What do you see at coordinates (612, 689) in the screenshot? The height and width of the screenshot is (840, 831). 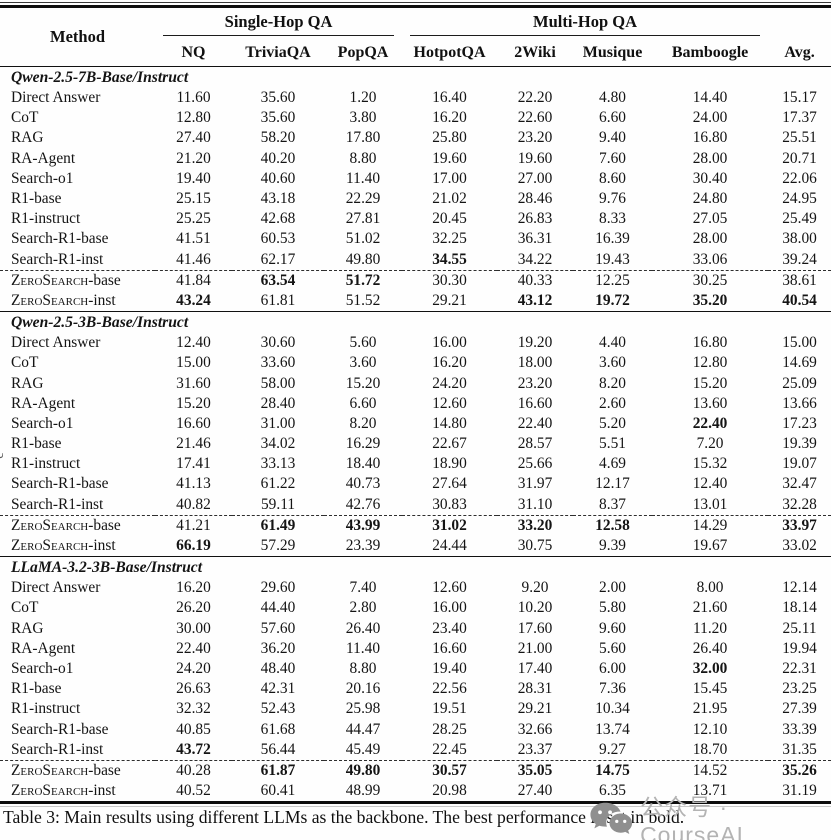 I see `value-cell: 7.36` at bounding box center [612, 689].